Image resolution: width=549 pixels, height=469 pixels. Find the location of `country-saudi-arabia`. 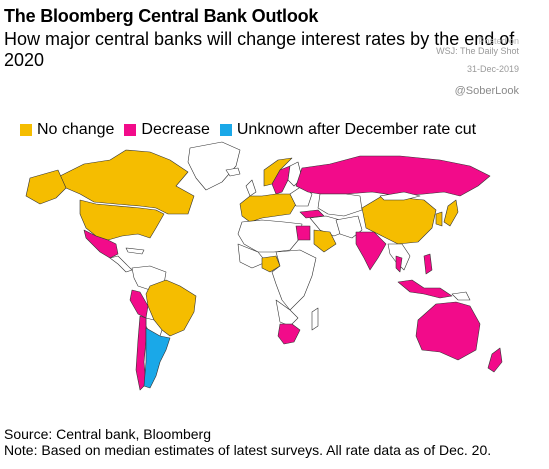

country-saudi-arabia is located at coordinates (325, 241).